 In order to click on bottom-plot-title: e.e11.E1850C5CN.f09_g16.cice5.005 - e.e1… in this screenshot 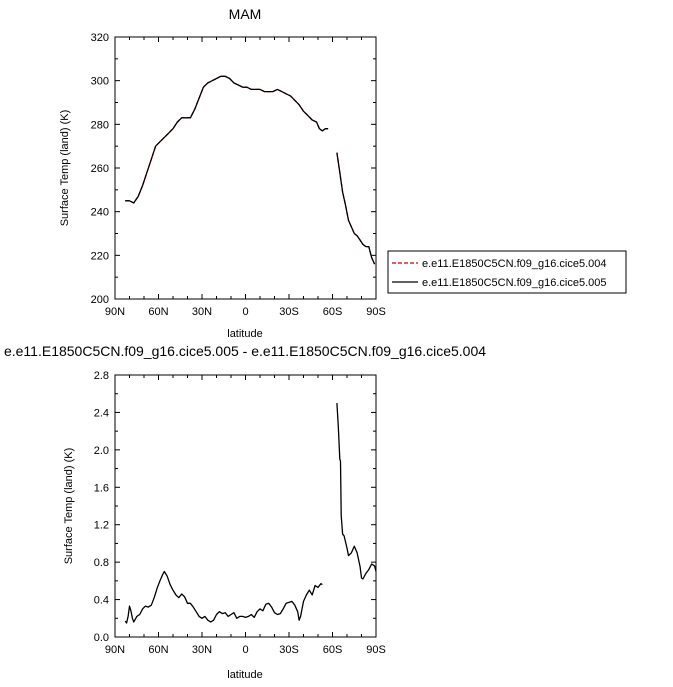, I will do `click(245, 351)`.